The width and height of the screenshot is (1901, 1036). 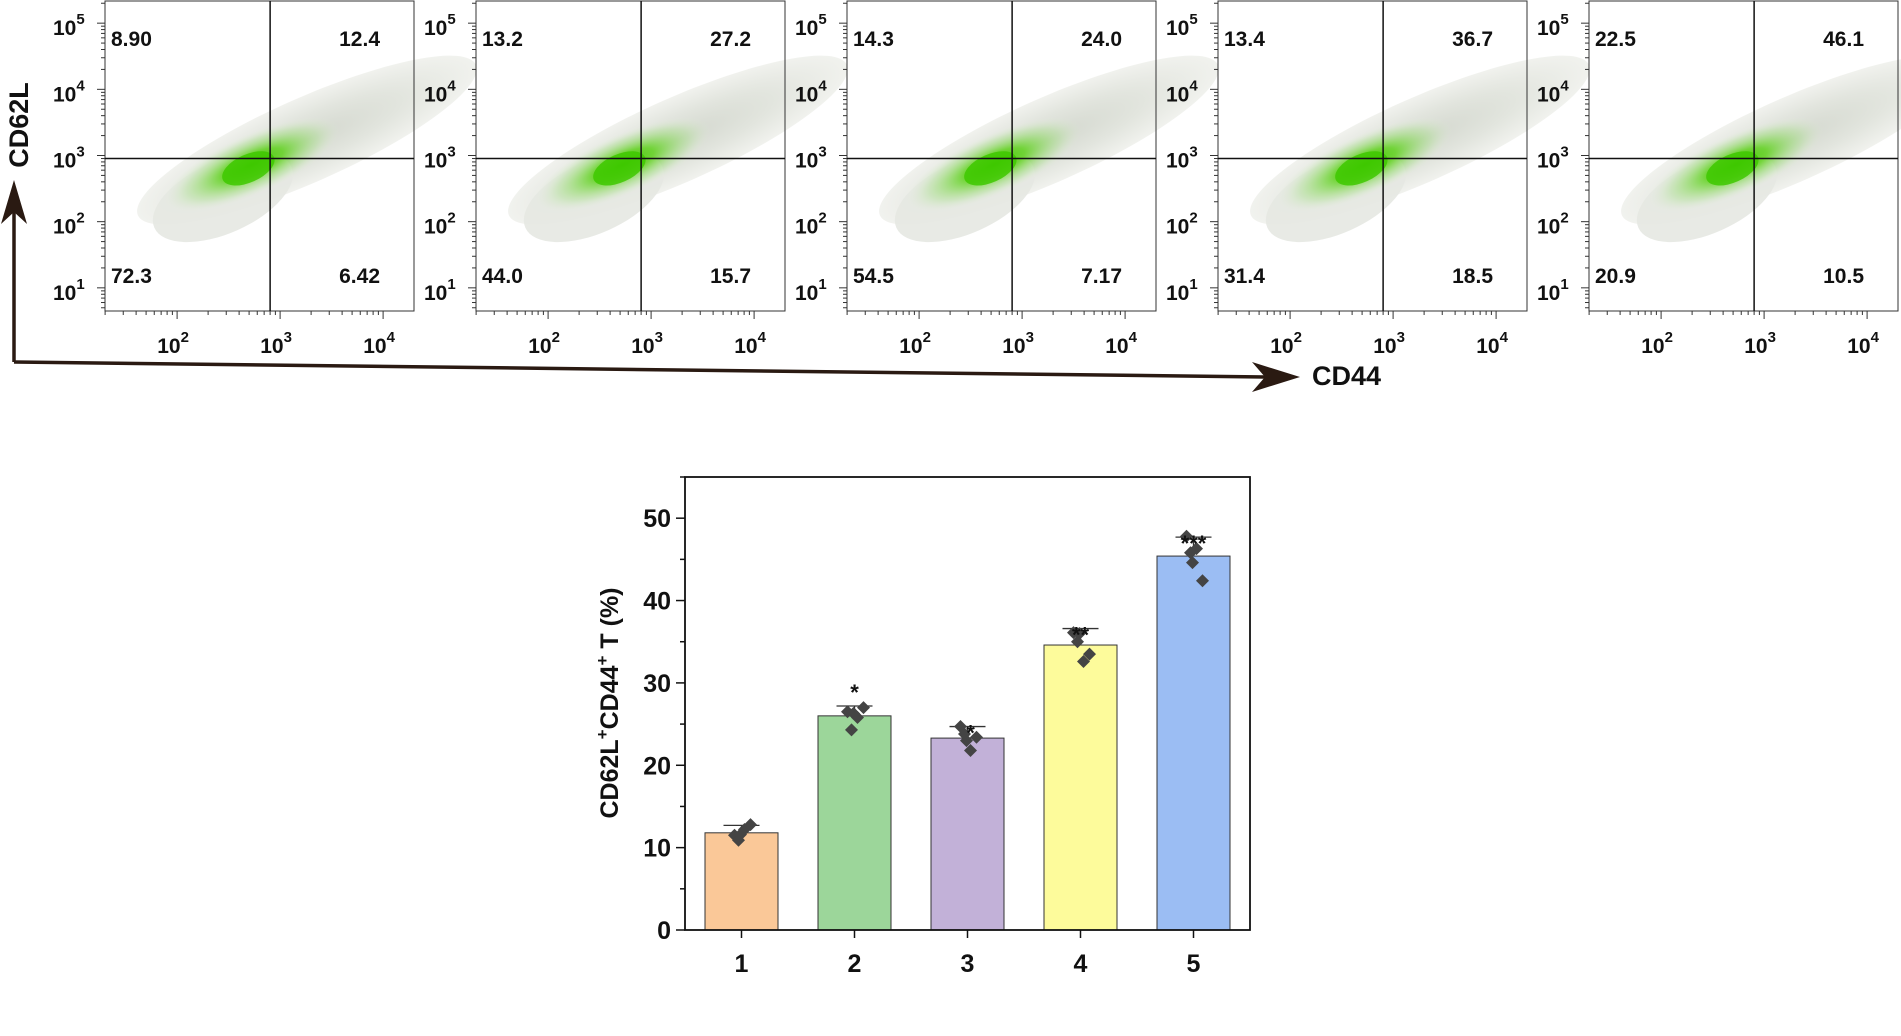 What do you see at coordinates (608, 702) in the screenshot?
I see `y-axis-title: CD62L+CD44+ T (%)` at bounding box center [608, 702].